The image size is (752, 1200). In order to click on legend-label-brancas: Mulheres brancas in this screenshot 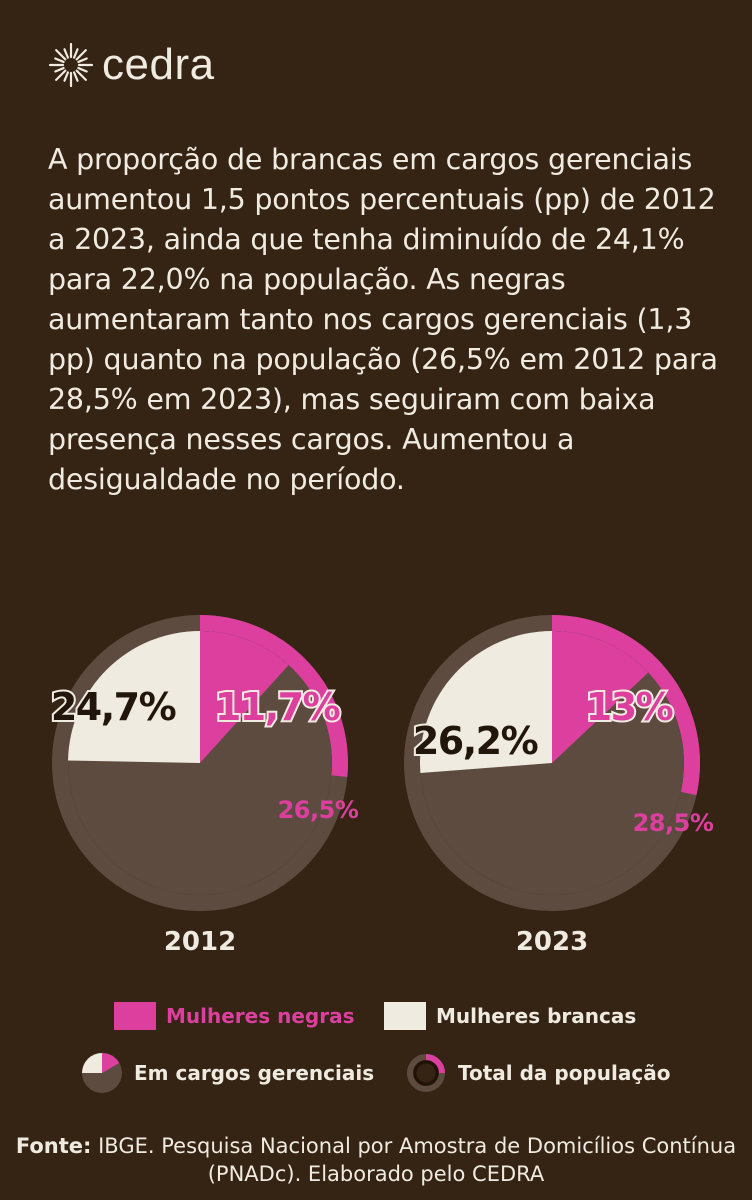, I will do `click(536, 1016)`.